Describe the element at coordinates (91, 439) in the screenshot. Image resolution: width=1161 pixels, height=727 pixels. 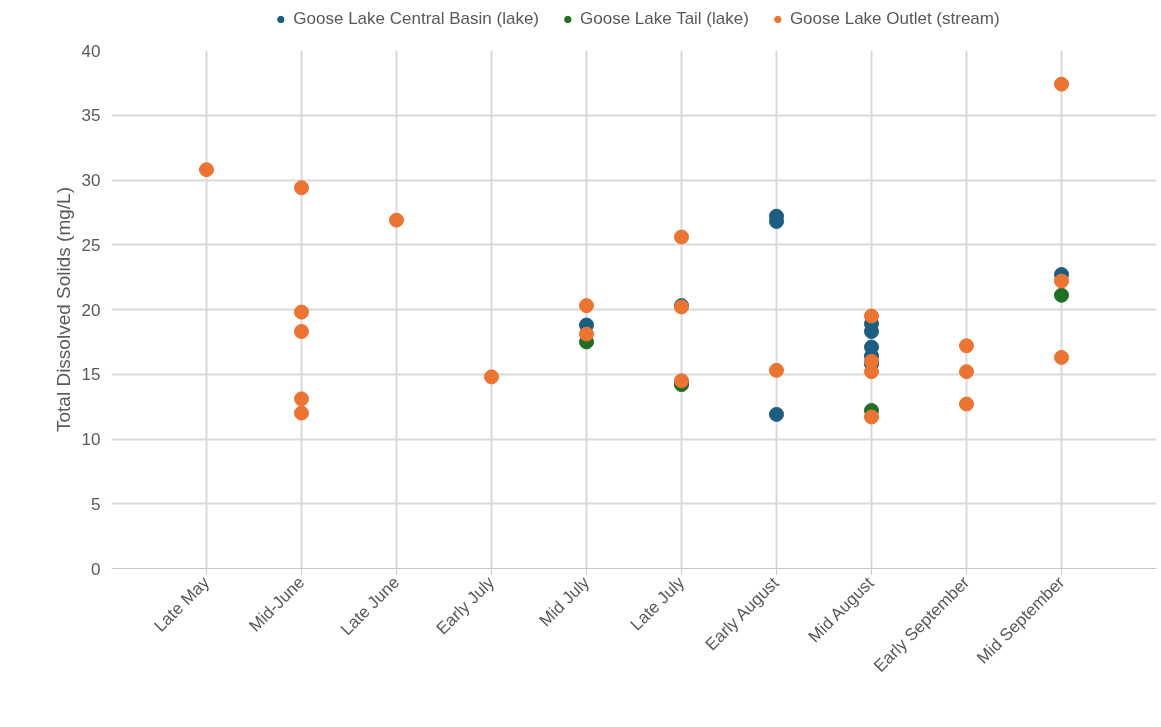
I see `y-tick-label: 10` at that location.